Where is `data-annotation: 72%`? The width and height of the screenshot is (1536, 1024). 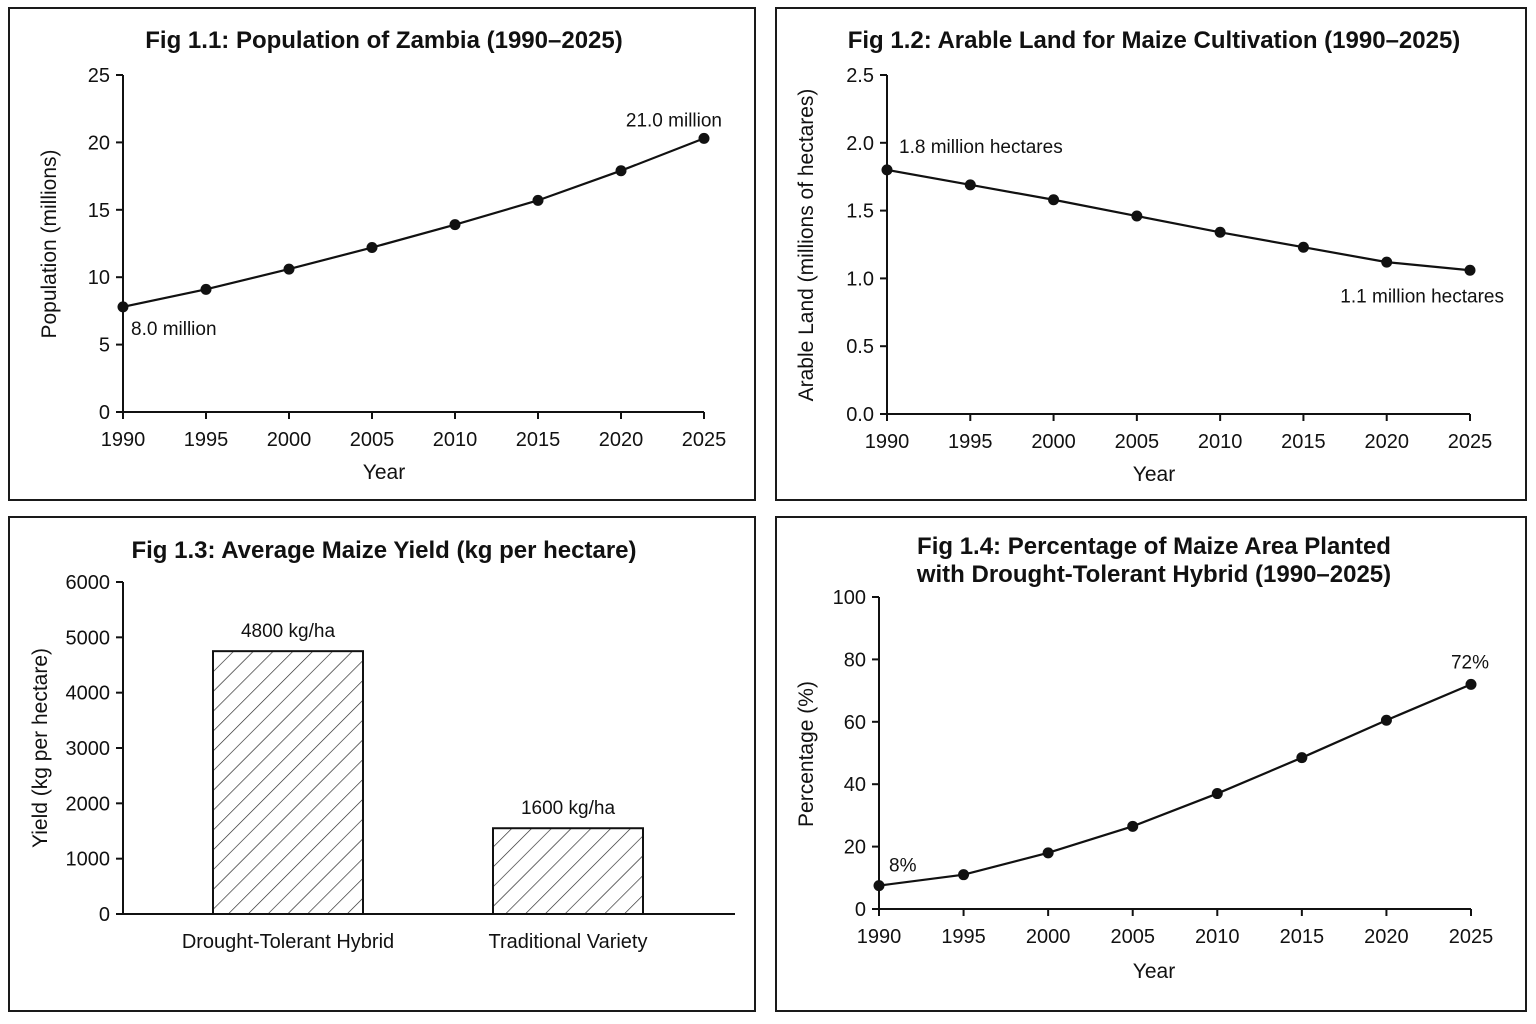
data-annotation: 72% is located at coordinates (1470, 662).